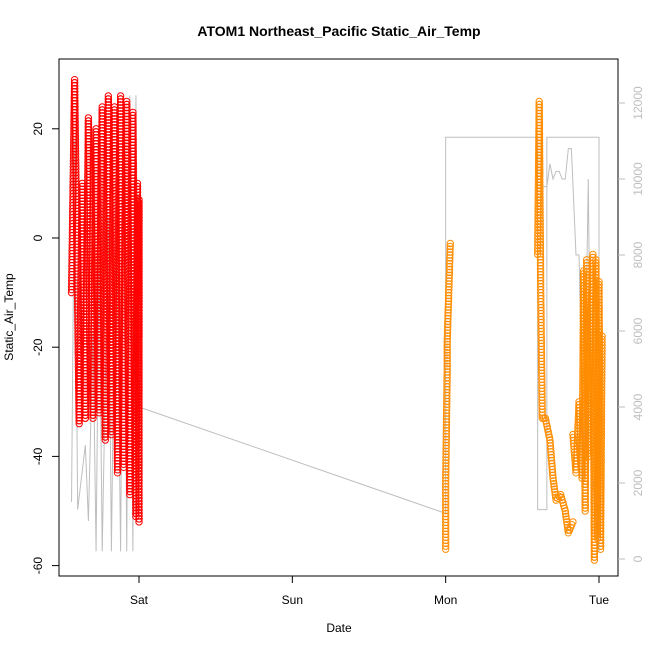 This screenshot has width=650, height=650. Describe the element at coordinates (638, 482) in the screenshot. I see `y-right-tick-label: 2000` at that location.